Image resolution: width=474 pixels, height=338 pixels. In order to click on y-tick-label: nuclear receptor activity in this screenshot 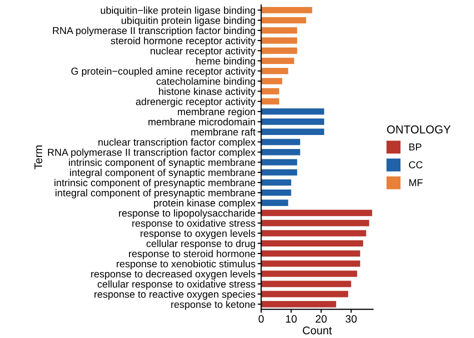, I will do `click(203, 51)`.